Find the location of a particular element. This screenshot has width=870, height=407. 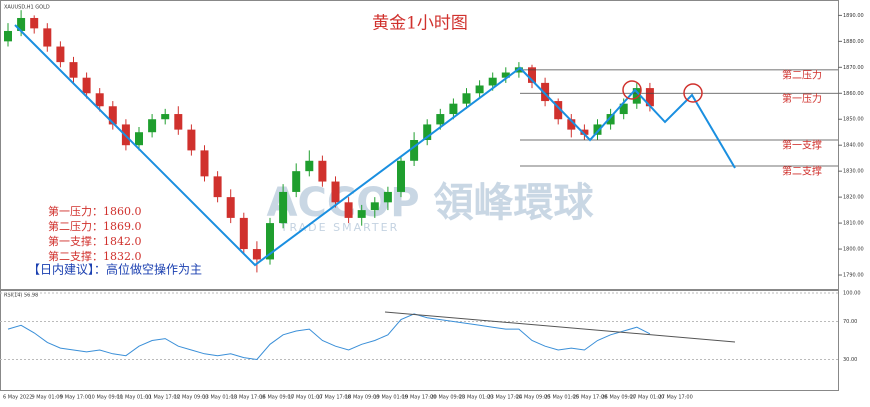

x-tick-label: 26 May 09:00 is located at coordinates (619, 398).